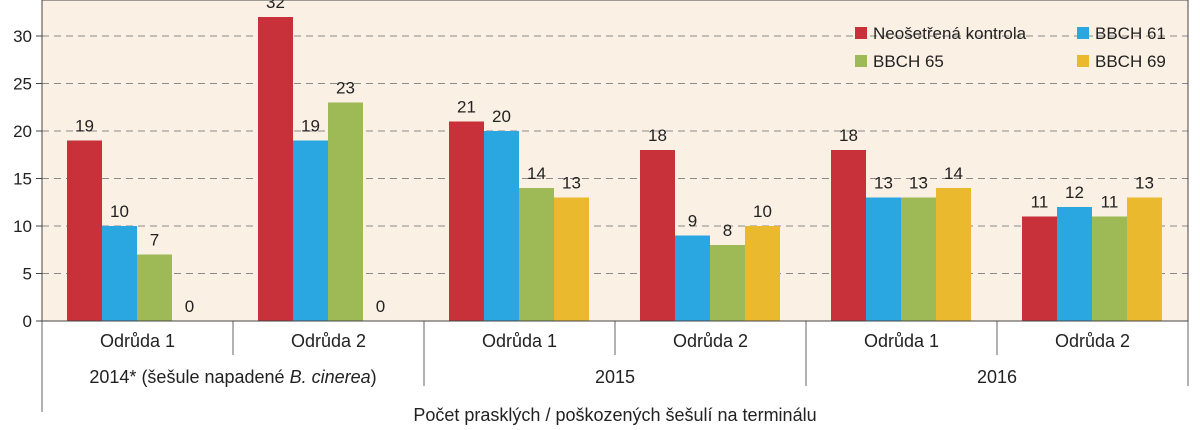  What do you see at coordinates (154, 240) in the screenshot?
I see `data-label: 7` at bounding box center [154, 240].